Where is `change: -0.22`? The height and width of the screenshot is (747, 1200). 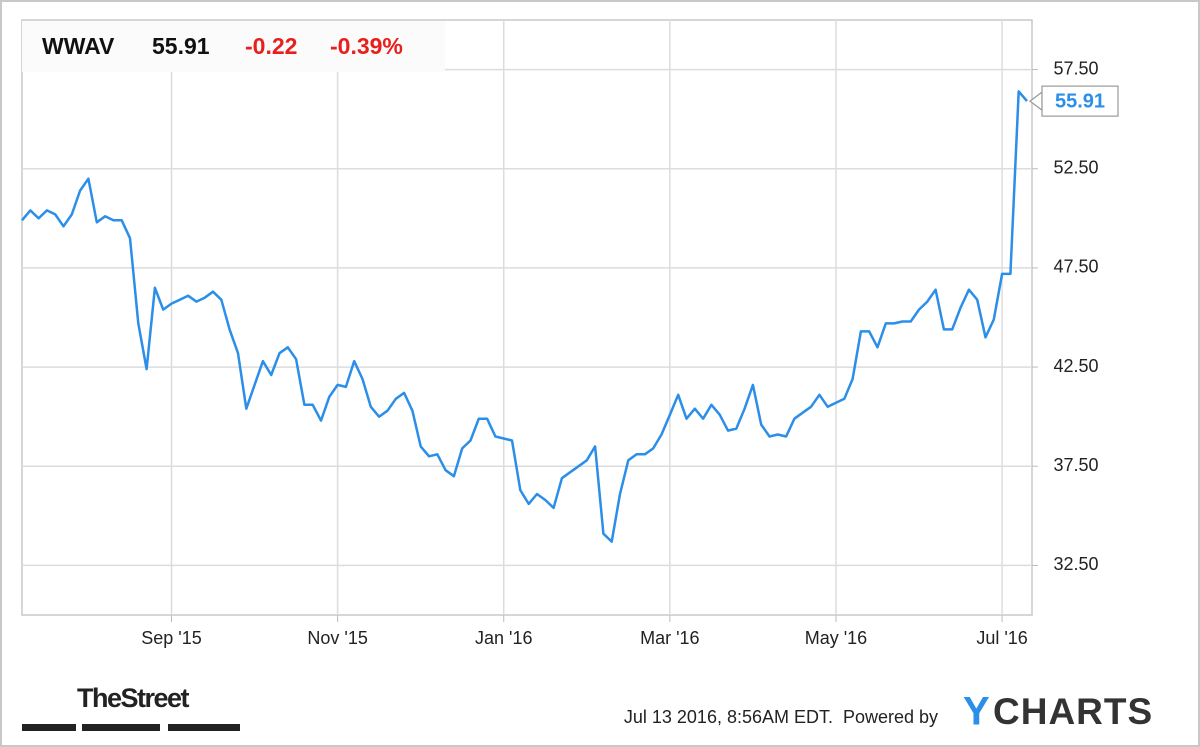 change: -0.22 is located at coordinates (271, 46).